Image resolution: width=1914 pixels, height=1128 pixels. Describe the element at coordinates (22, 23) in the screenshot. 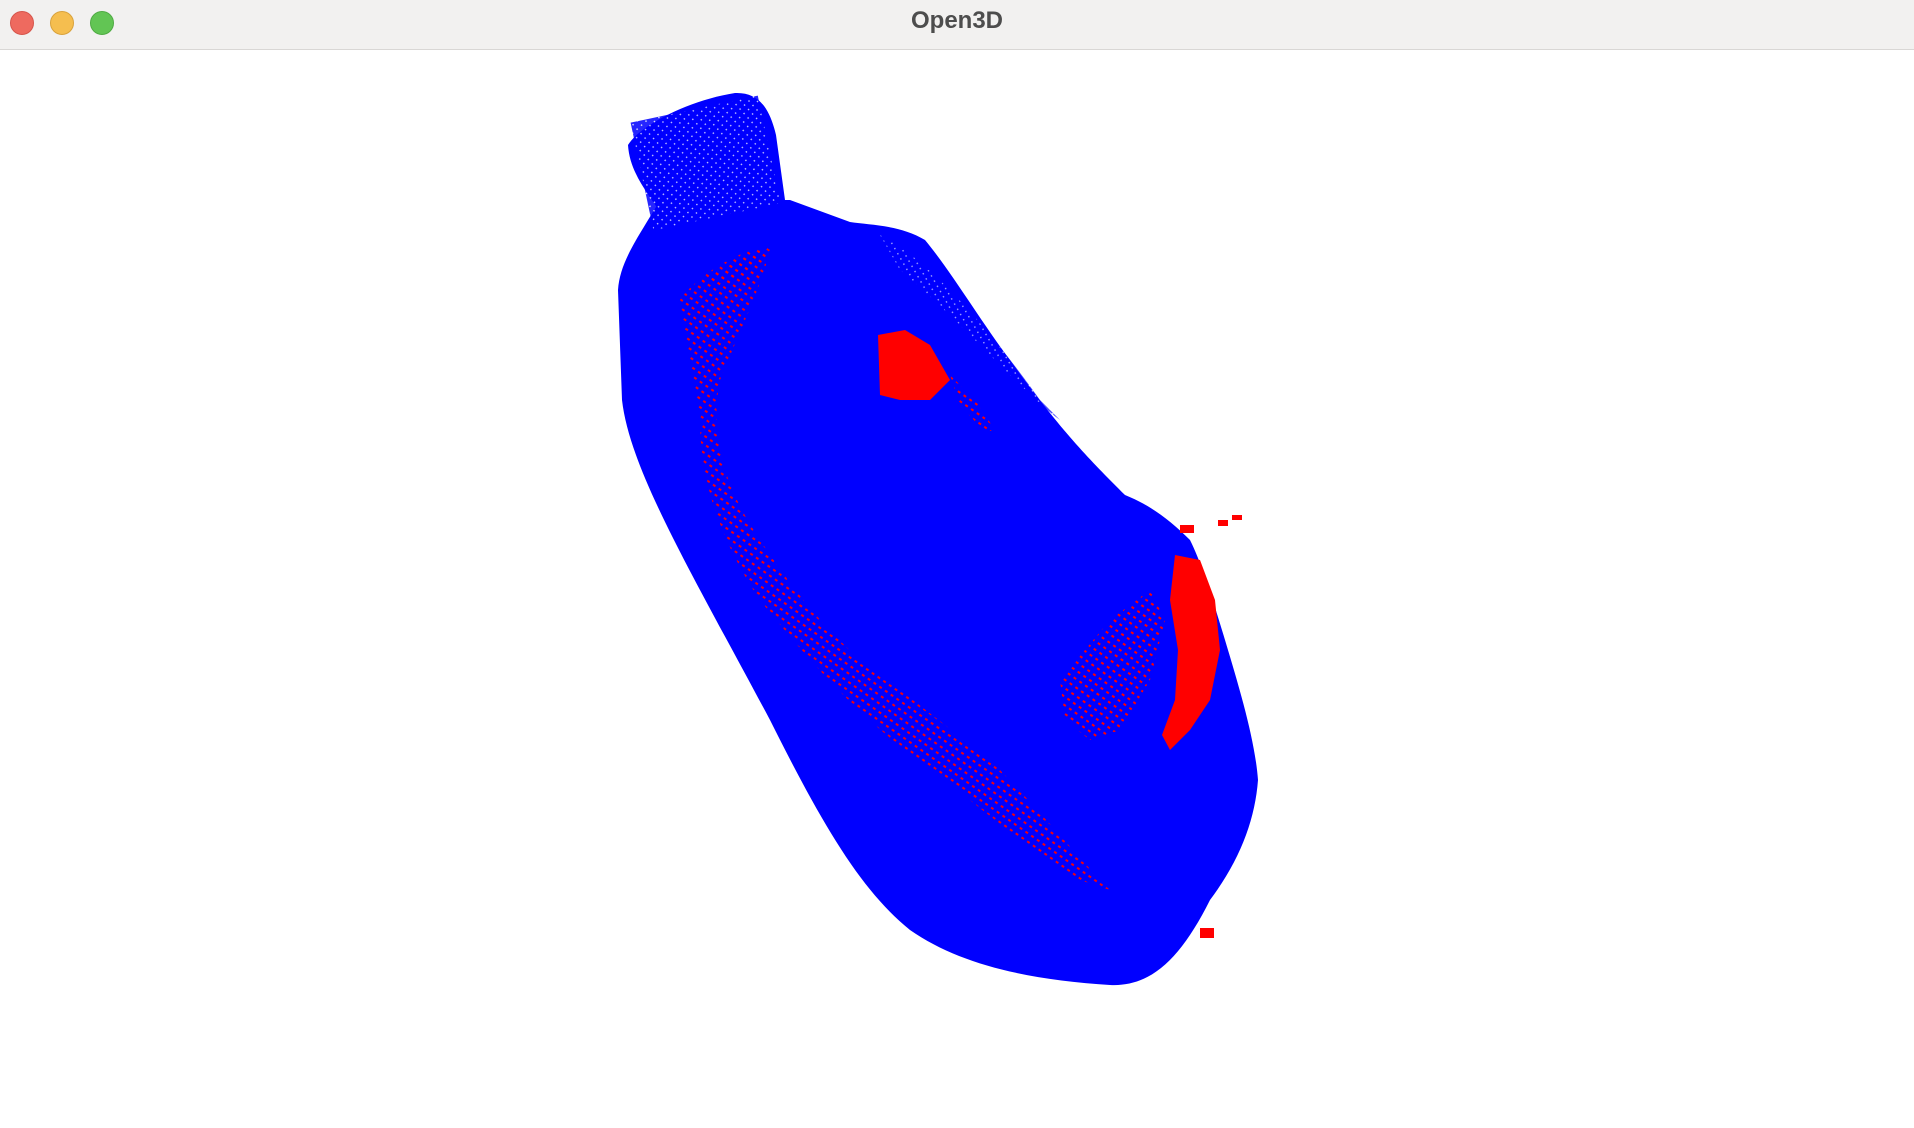

I see `close-button` at that location.